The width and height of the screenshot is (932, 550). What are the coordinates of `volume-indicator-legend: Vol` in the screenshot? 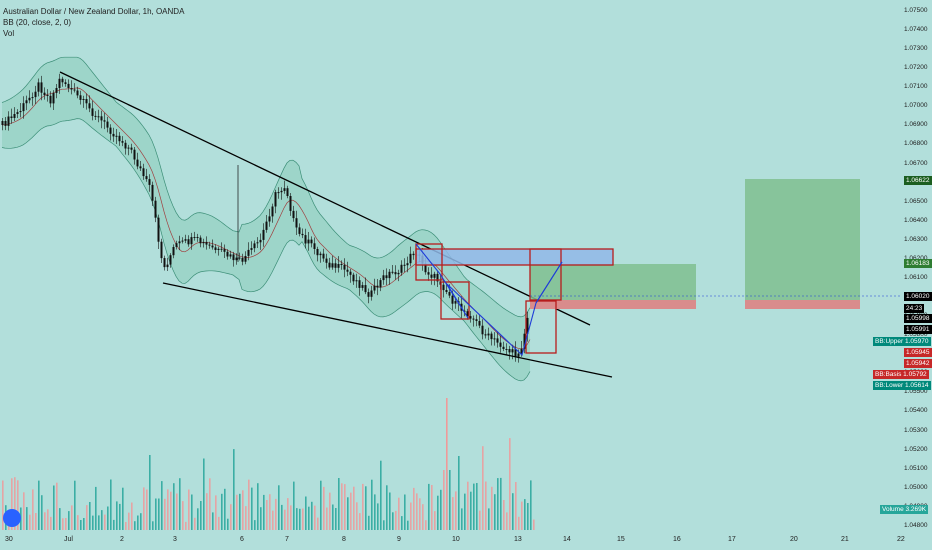 It's located at (9, 33).